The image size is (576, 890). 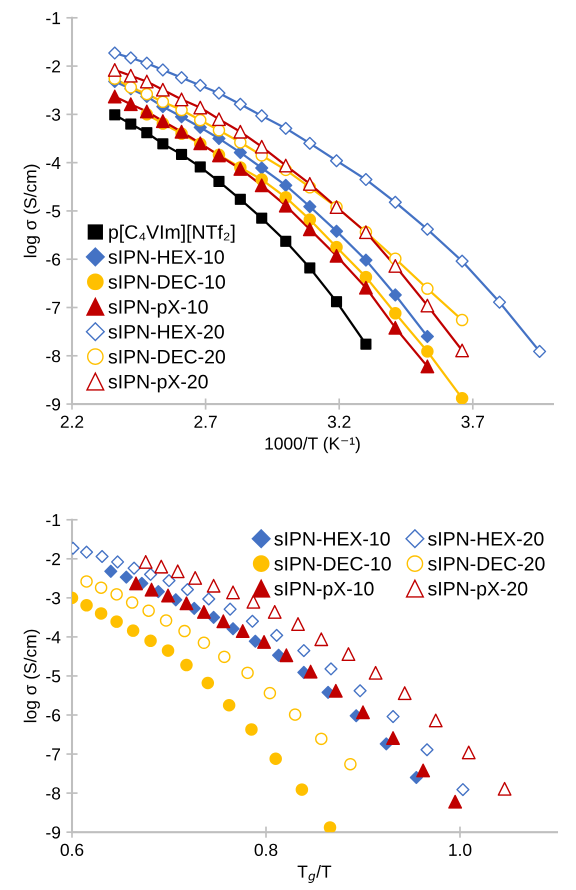 What do you see at coordinates (266, 850) in the screenshot?
I see `x-tick-label: 0.8` at bounding box center [266, 850].